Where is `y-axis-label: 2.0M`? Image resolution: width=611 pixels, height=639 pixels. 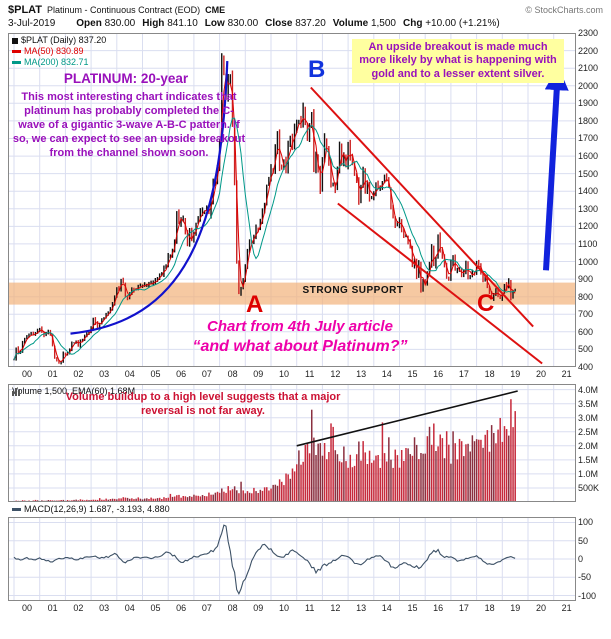
y-axis-label: 2.0M is located at coordinates (588, 445).